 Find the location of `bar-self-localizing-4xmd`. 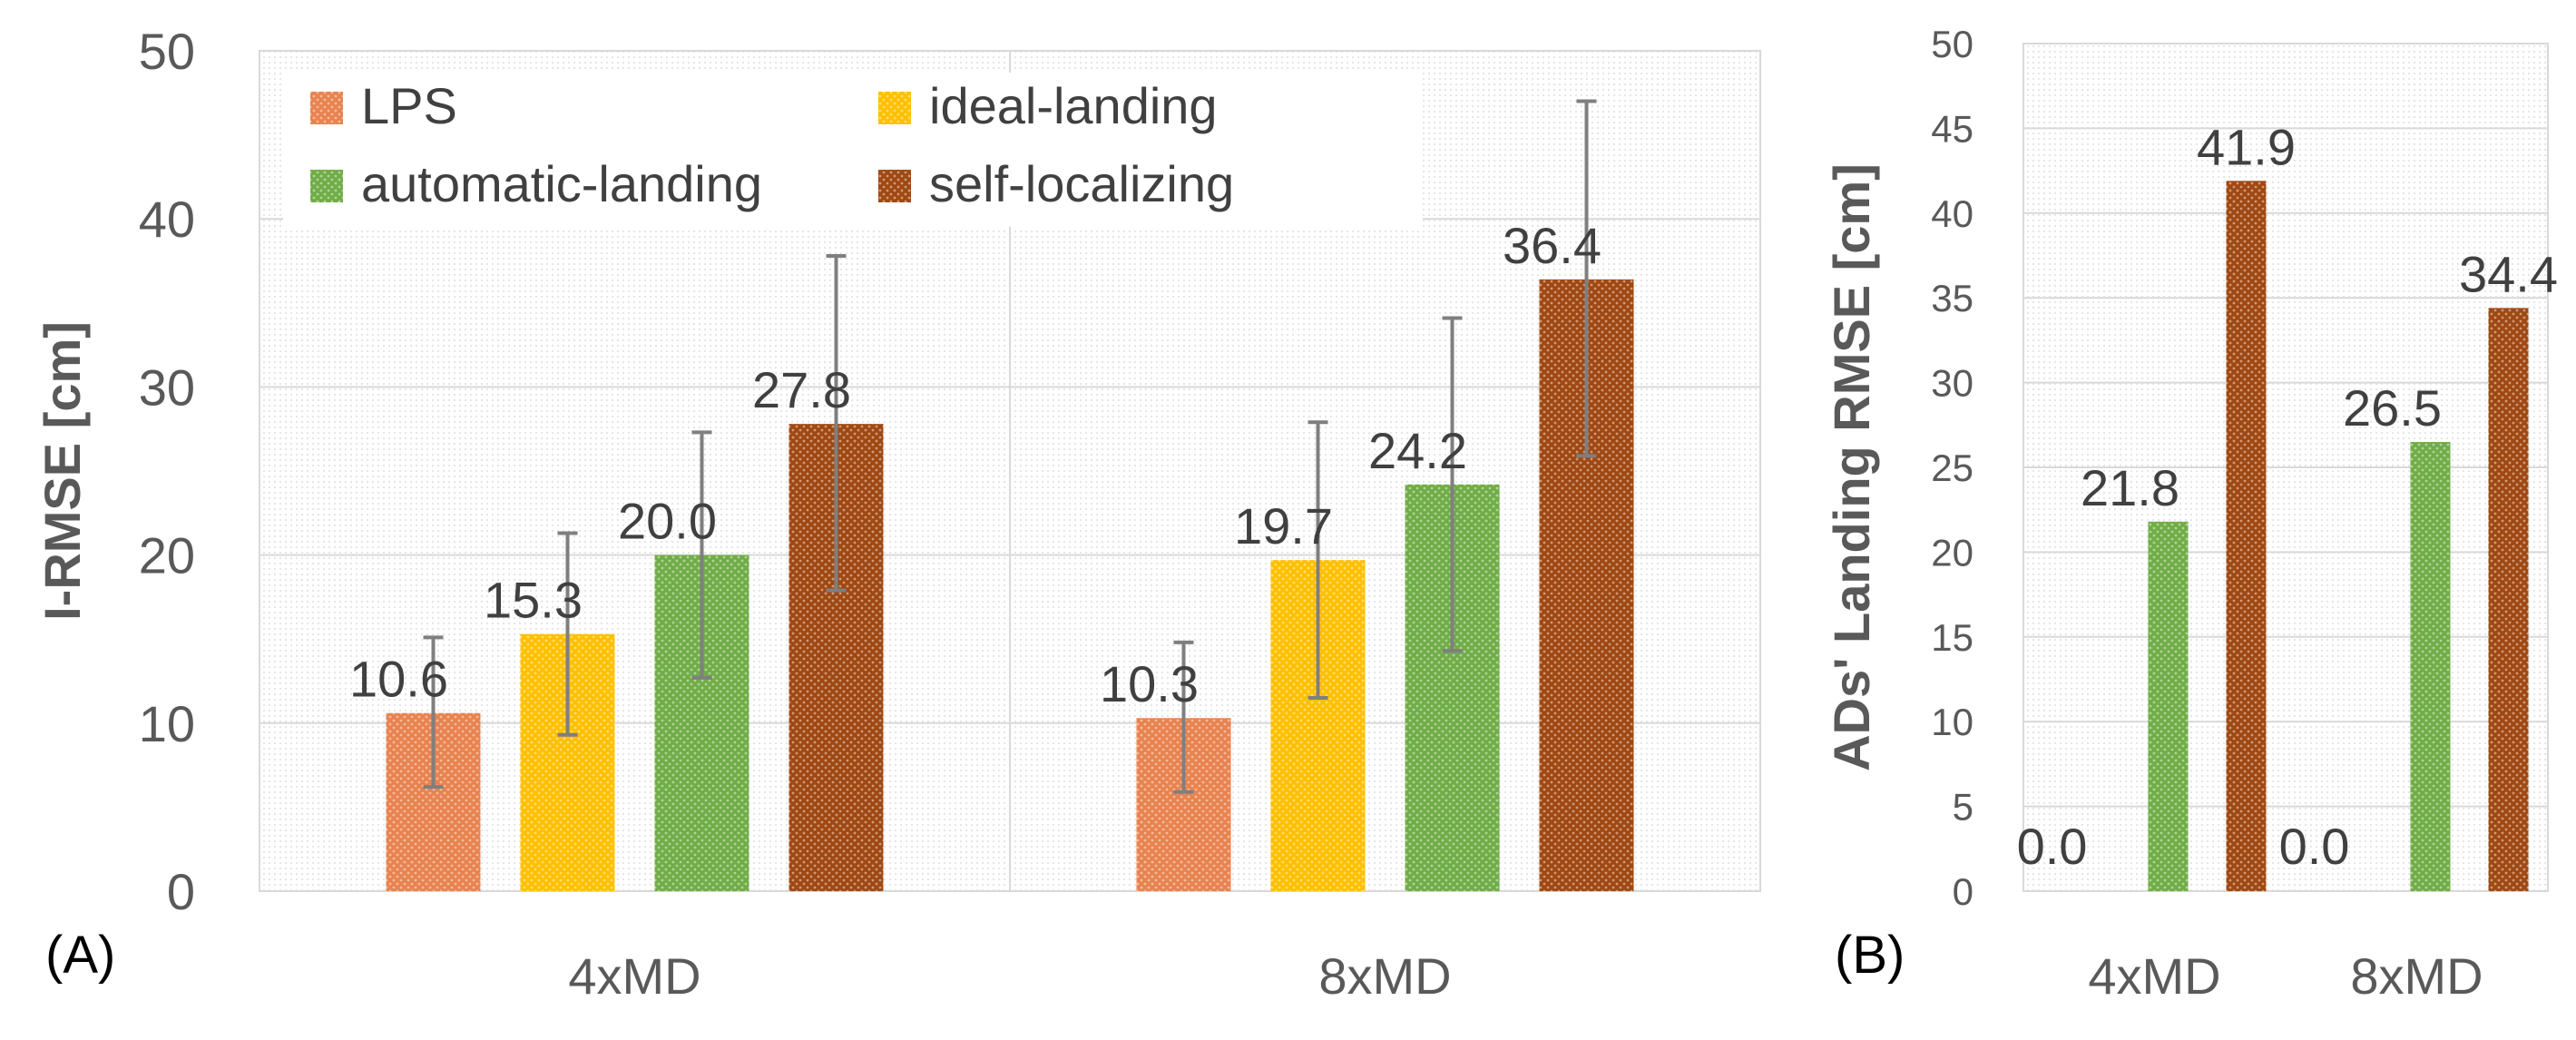

bar-self-localizing-4xmd is located at coordinates (2246, 537).